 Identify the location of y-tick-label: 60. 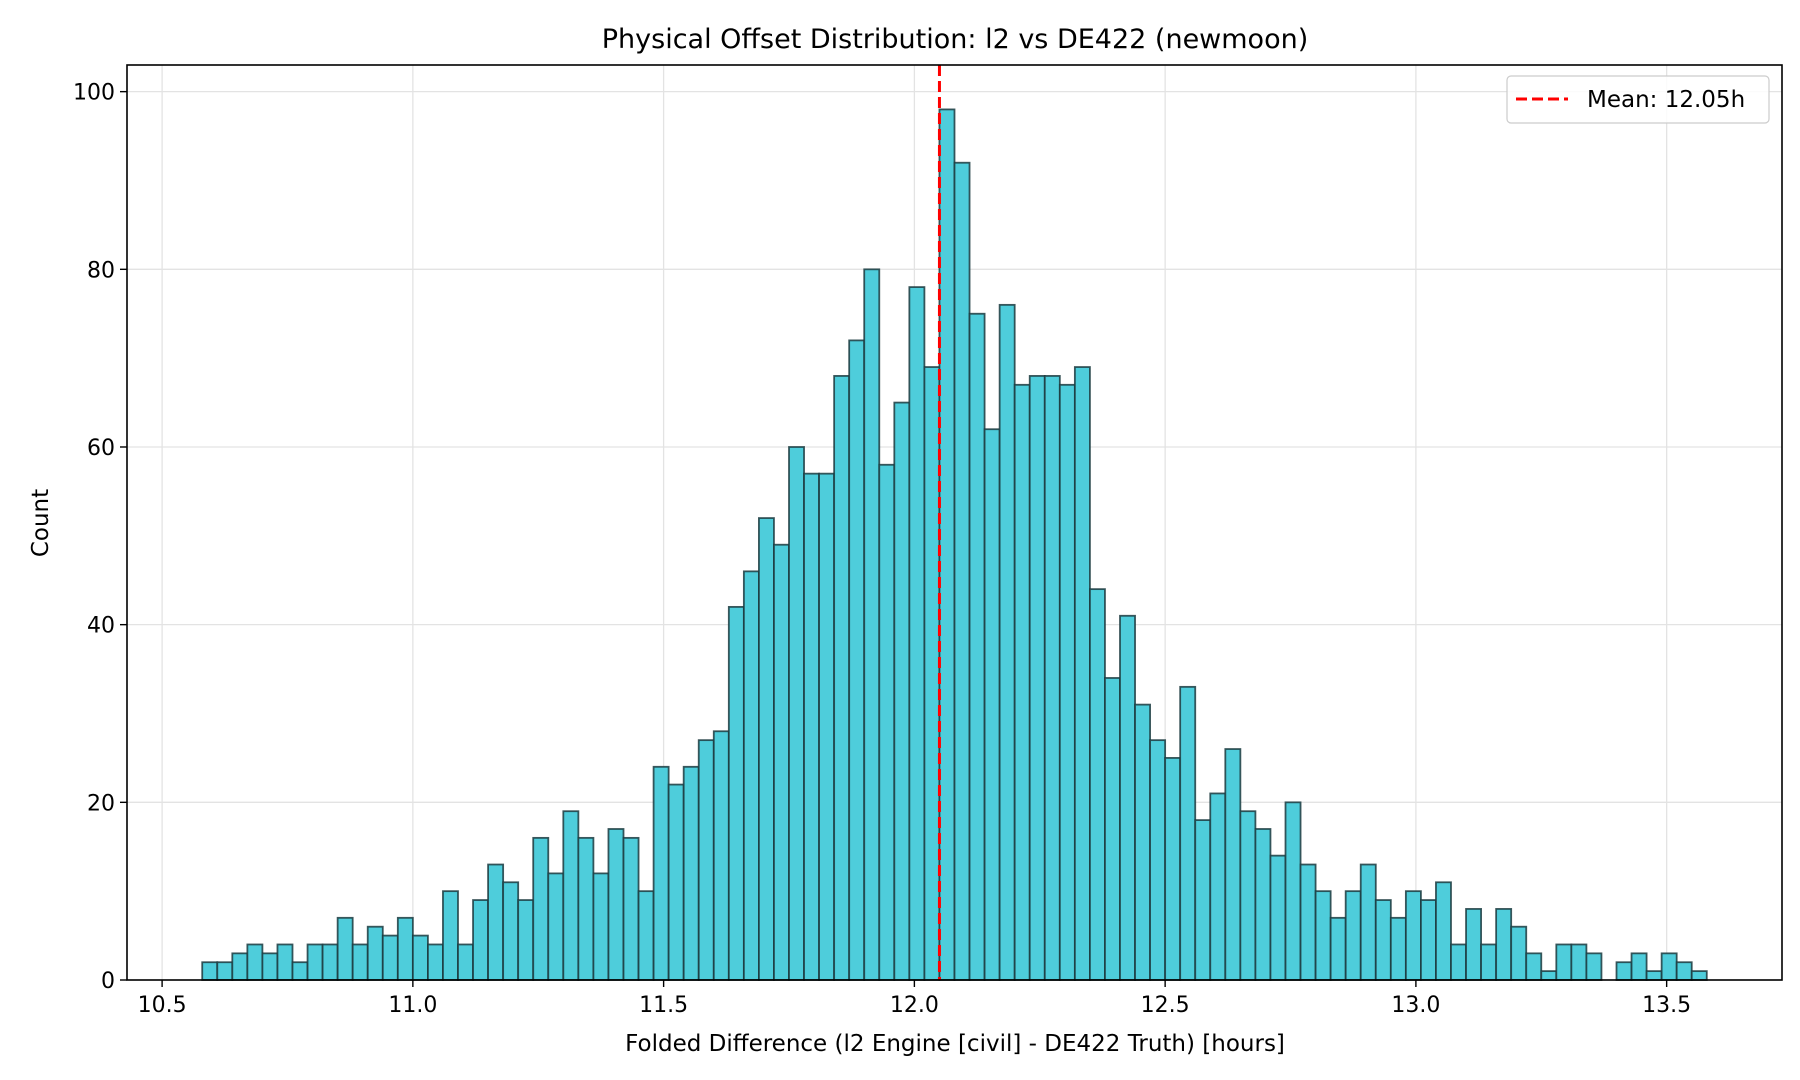
(101, 448).